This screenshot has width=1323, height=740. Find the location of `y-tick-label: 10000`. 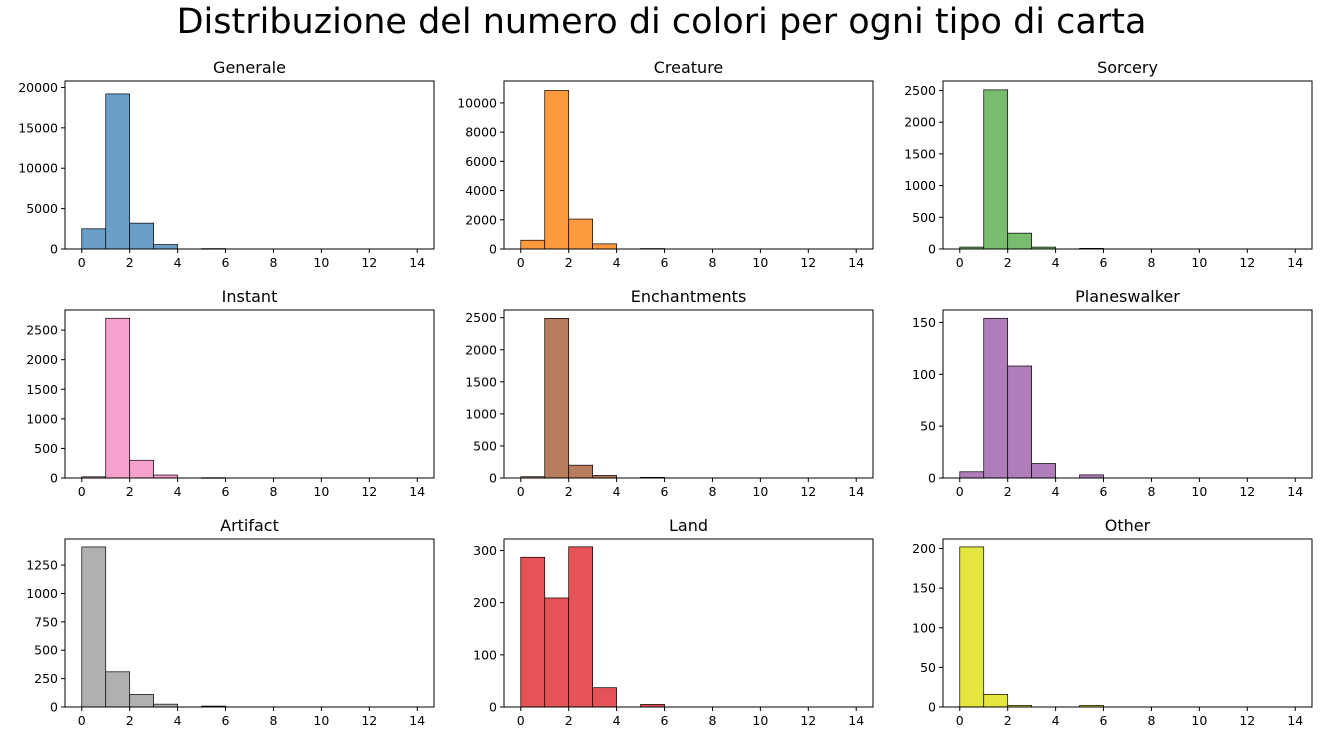

y-tick-label: 10000 is located at coordinates (477, 102).